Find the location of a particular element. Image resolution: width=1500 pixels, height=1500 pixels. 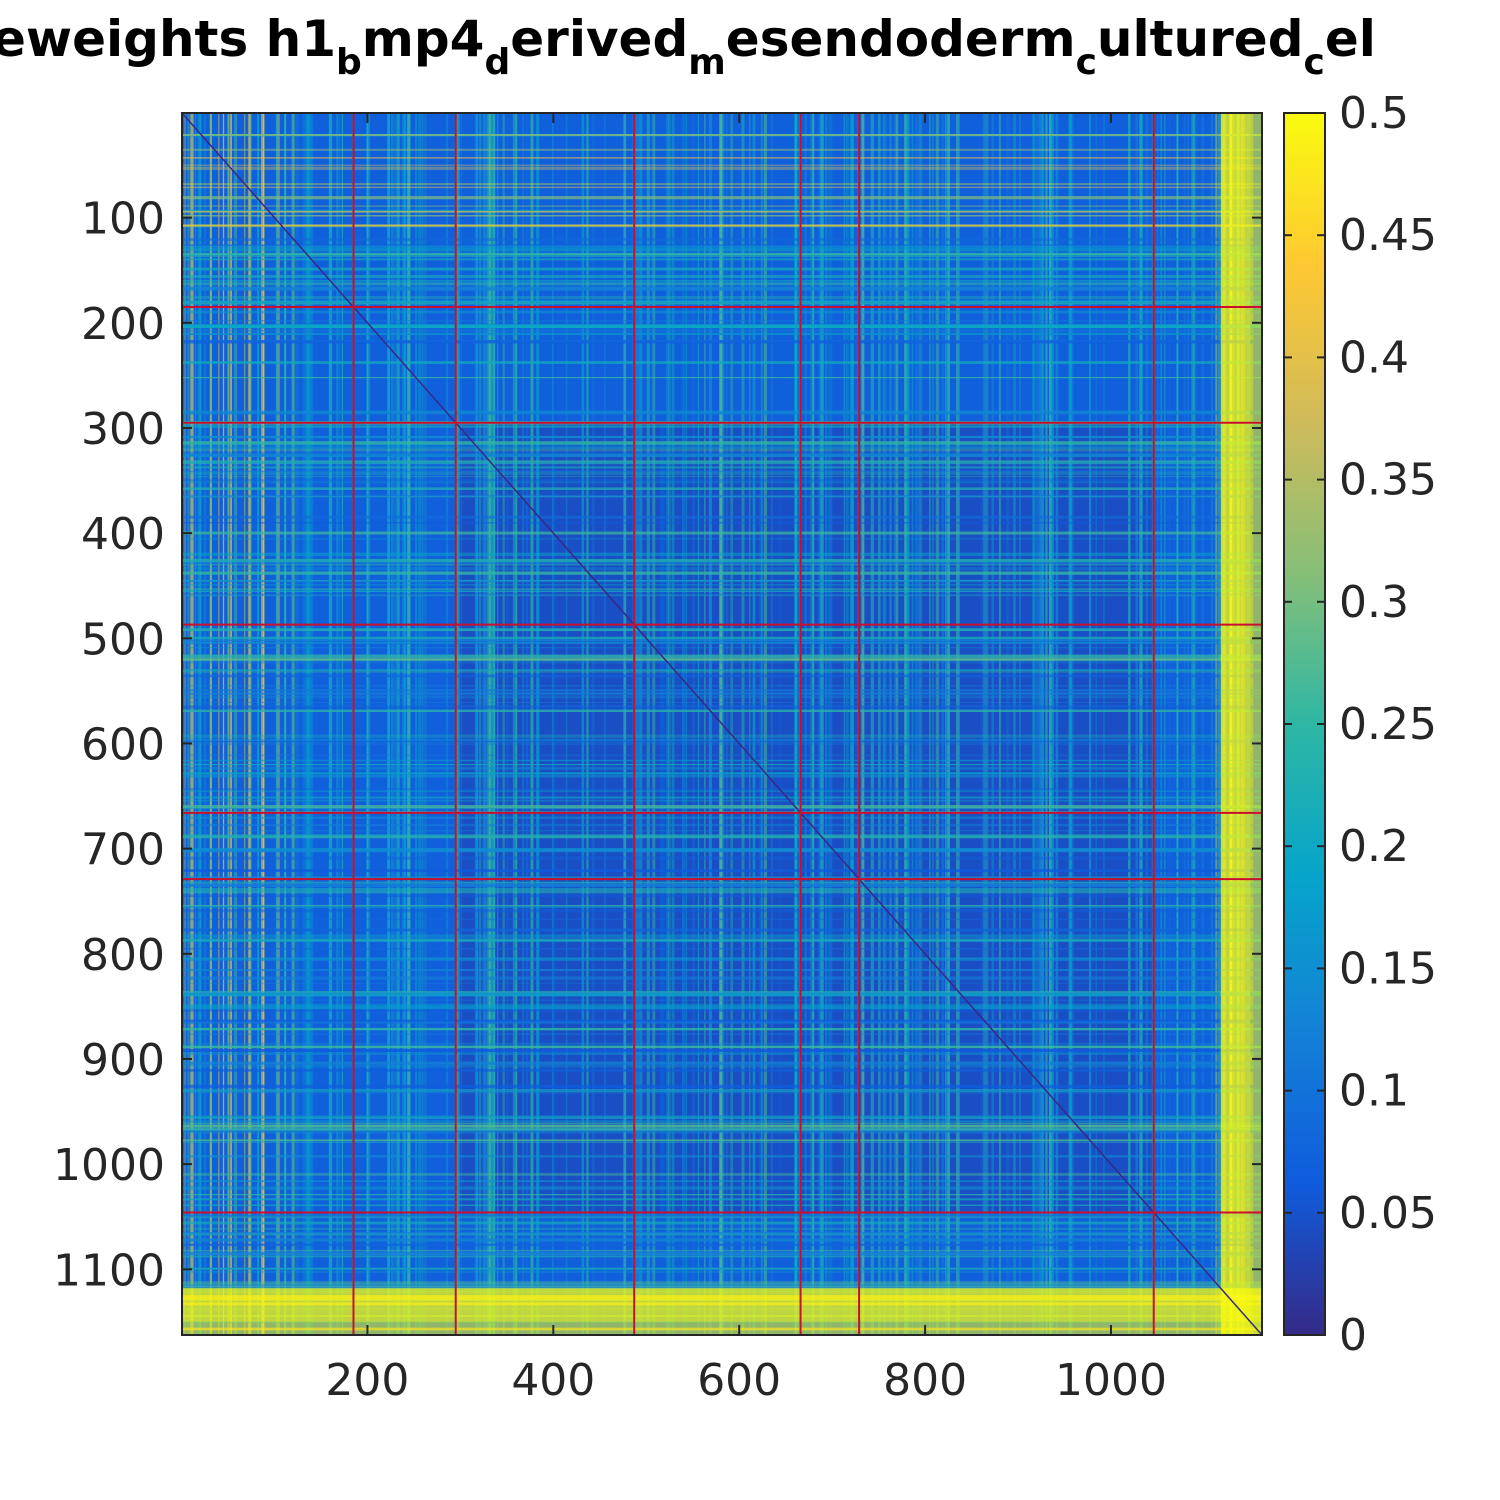

colorbar-ticks: 0 0.05 0.1 0.15 0.2 0.25 0.3 0.35 0.4 0.45 0.5 is located at coordinates (1360, 724).